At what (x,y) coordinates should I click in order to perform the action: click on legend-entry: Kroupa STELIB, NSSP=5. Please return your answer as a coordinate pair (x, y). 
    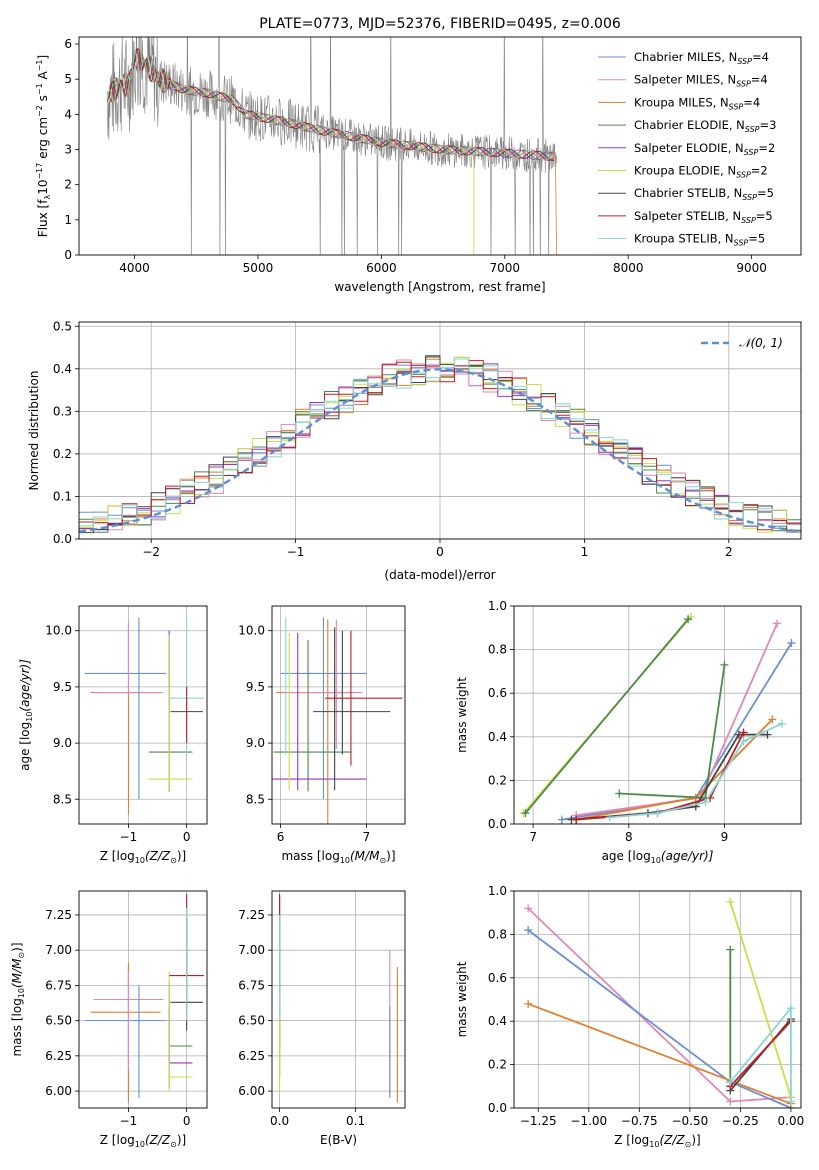
    Looking at the image, I should click on (699, 240).